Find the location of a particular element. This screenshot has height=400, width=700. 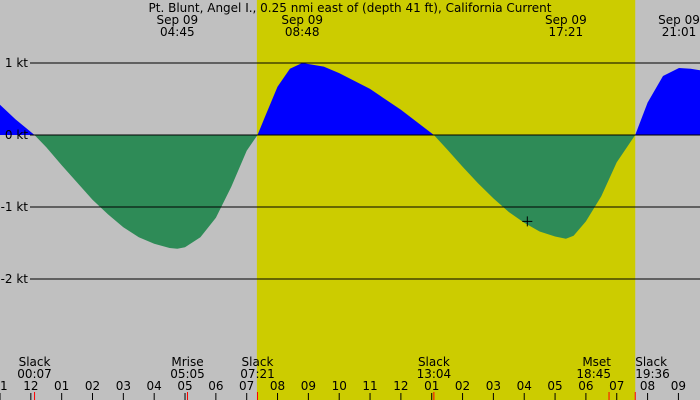

event-time-label: 07:21 is located at coordinates (257, 374).